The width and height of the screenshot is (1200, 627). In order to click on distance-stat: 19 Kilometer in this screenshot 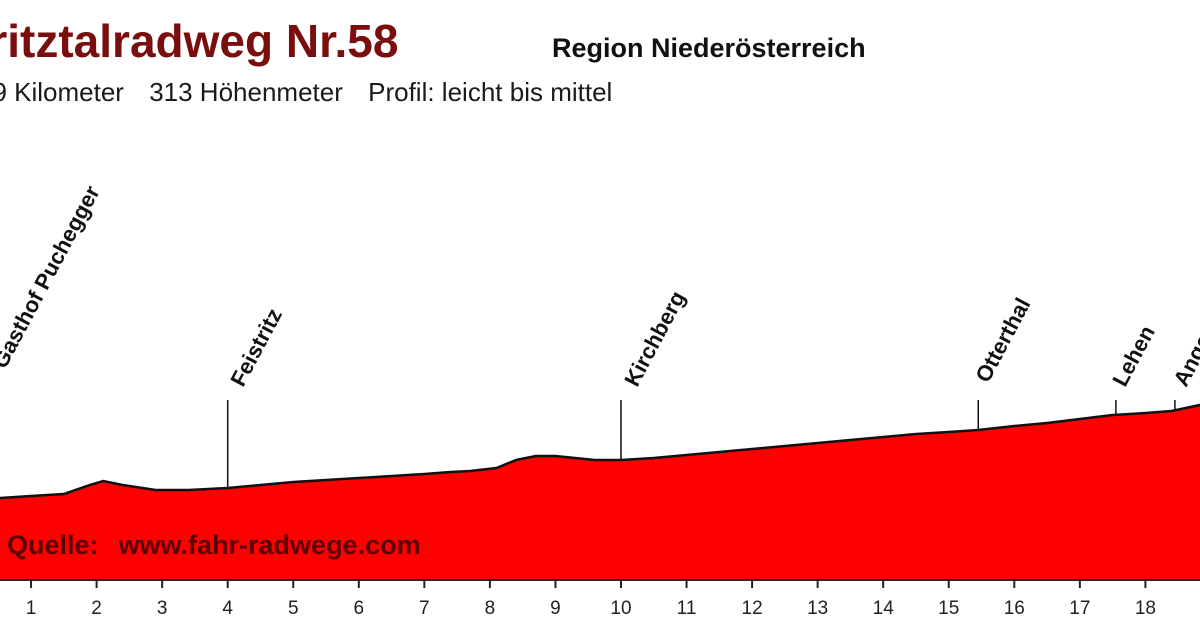, I will do `click(62, 92)`.